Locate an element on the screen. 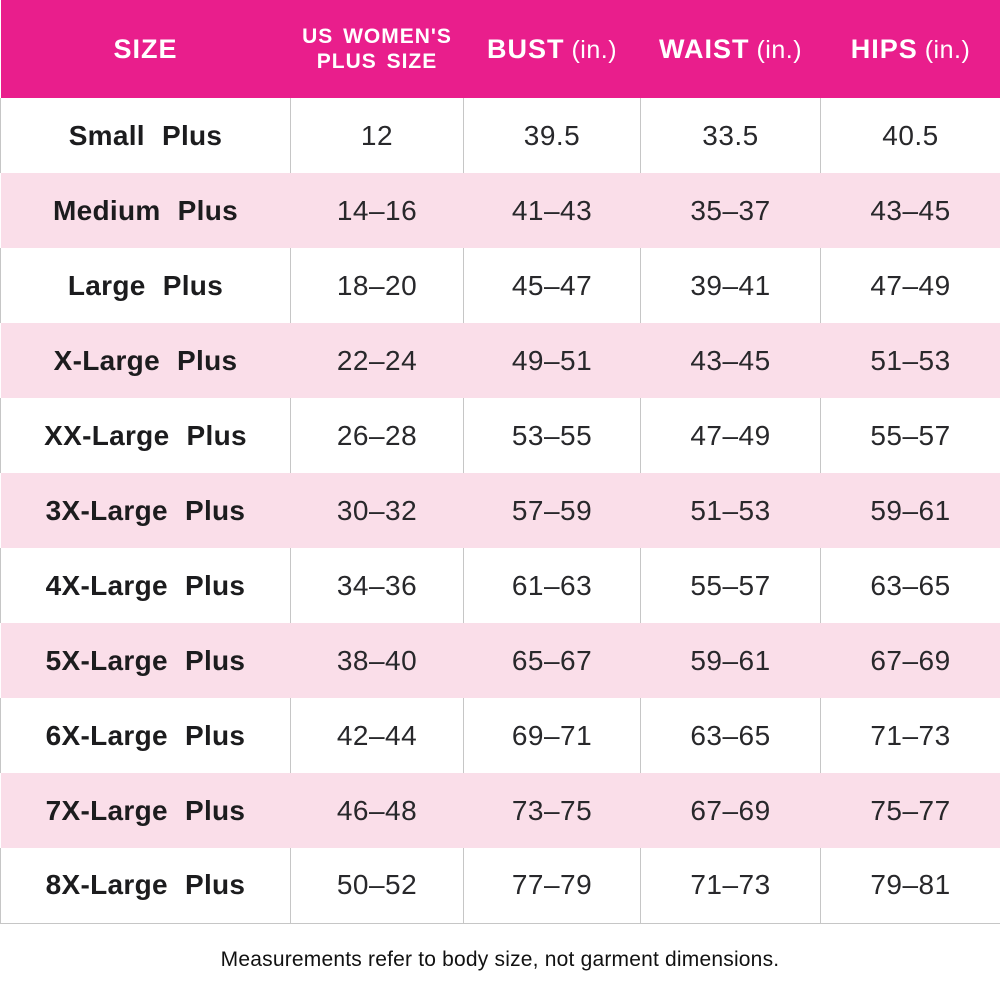 The image size is (1000, 1000). header-waist-label: WAIST is located at coordinates (704, 48).